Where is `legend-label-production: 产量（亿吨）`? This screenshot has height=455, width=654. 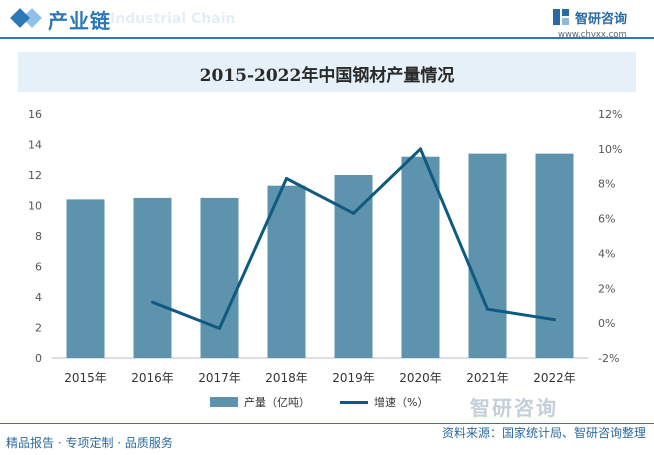
legend-label-production: 产量（亿吨） is located at coordinates (277, 402).